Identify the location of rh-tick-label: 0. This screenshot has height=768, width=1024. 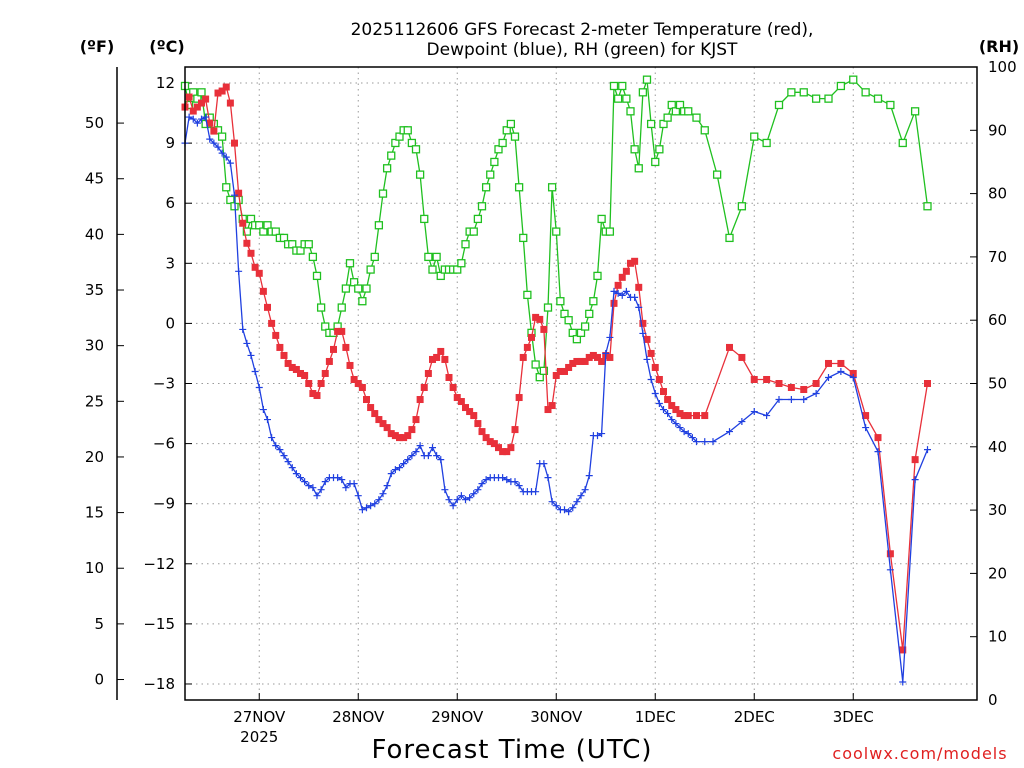
(993, 700).